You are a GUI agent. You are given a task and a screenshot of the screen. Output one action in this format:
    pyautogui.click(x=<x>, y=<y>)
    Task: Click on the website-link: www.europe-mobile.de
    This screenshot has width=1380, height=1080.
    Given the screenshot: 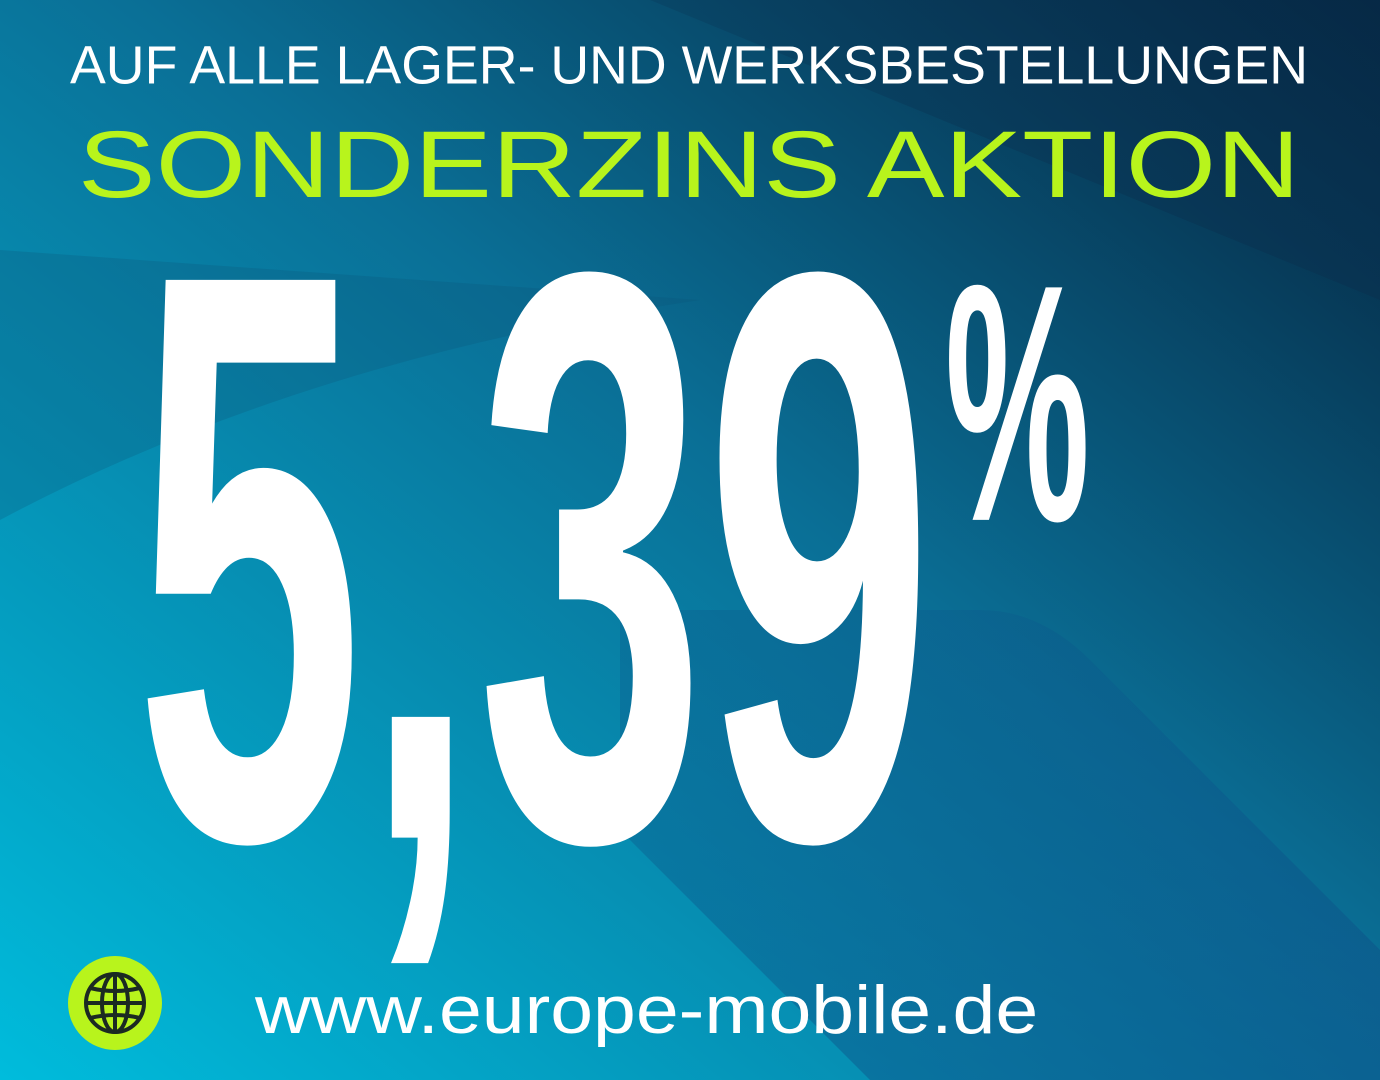 What is the action you would take?
    pyautogui.click(x=647, y=1010)
    